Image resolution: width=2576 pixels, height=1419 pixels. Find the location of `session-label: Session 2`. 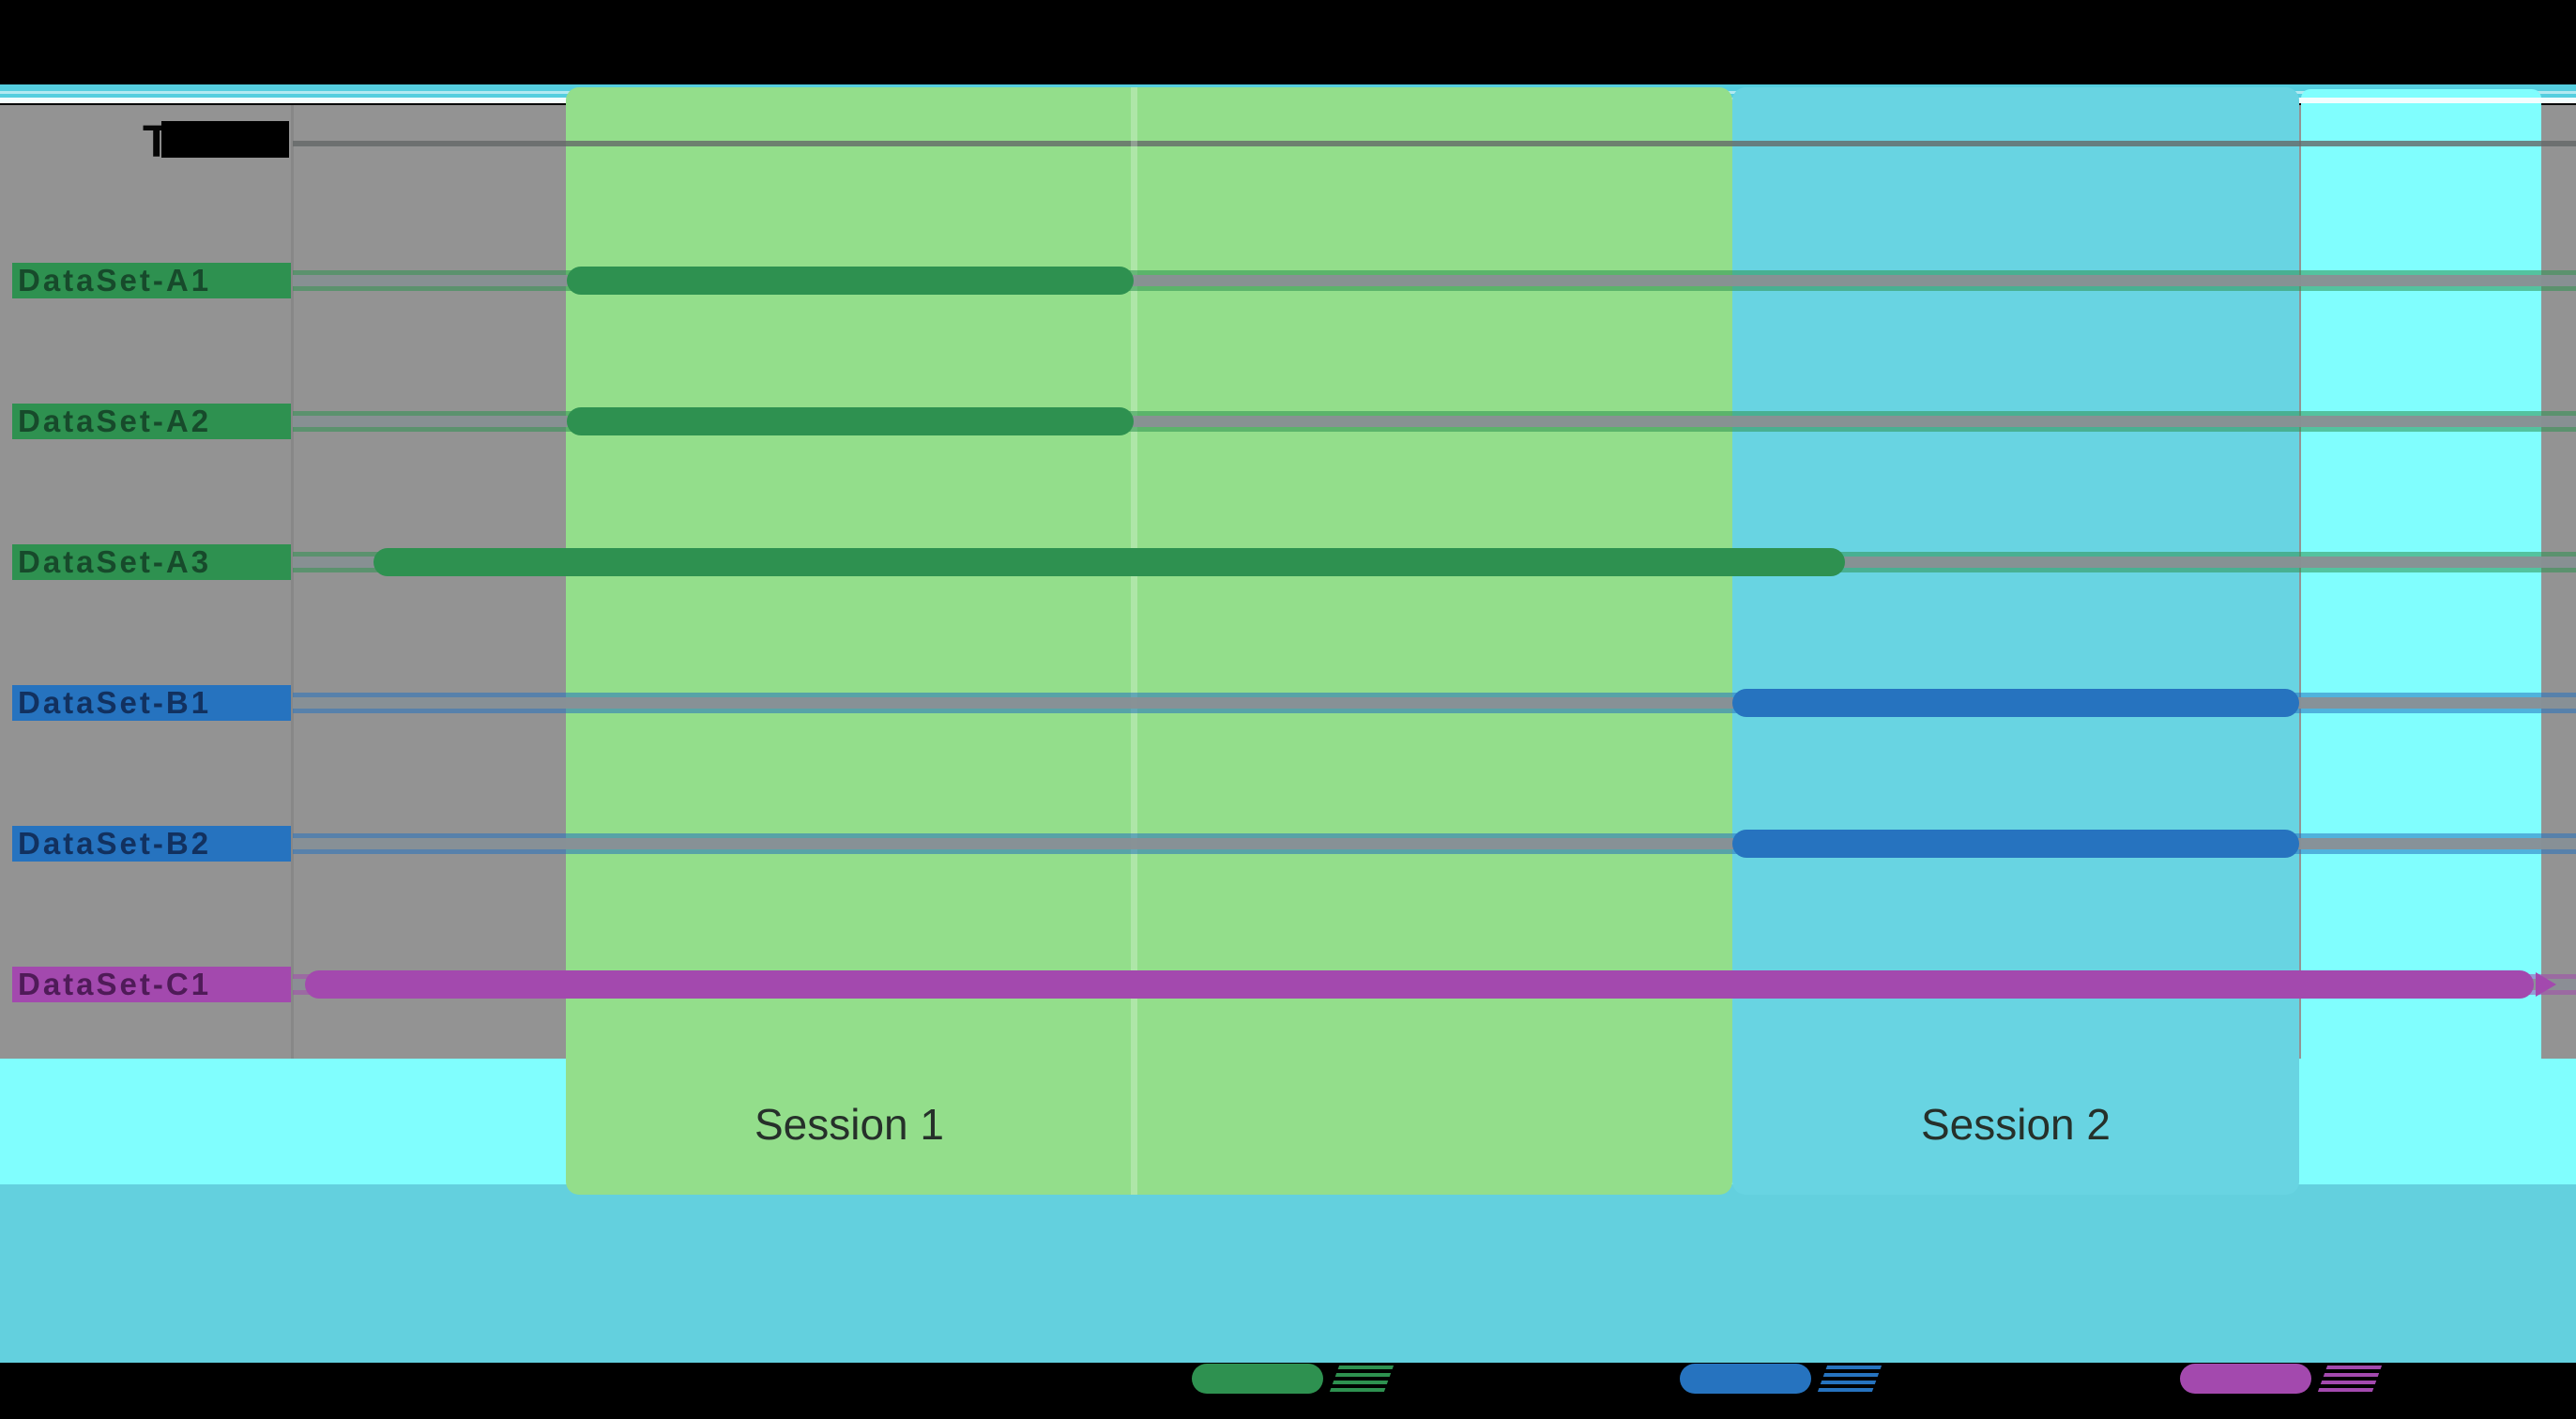

session-label: Session 2 is located at coordinates (2015, 1124).